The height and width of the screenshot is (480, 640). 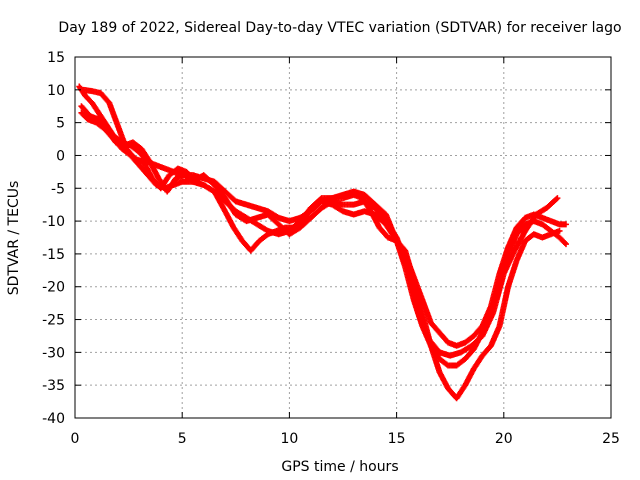 What do you see at coordinates (182, 439) in the screenshot?
I see `x-tick-label: 5` at bounding box center [182, 439].